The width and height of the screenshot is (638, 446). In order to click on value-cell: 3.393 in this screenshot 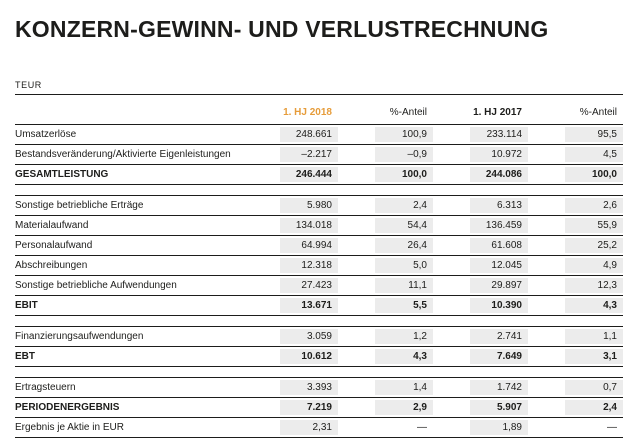, I will do `click(290, 387)`.